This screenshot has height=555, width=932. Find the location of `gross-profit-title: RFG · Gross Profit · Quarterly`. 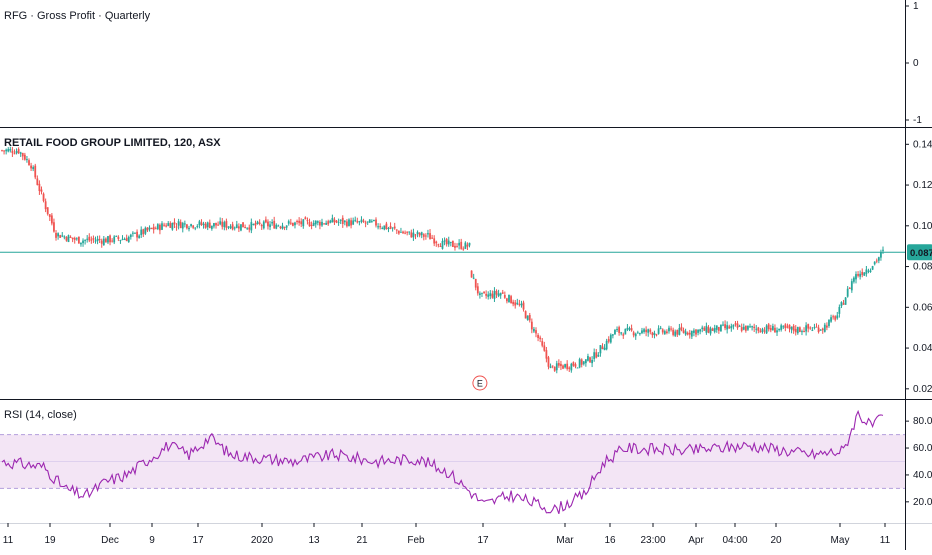

gross-profit-title: RFG · Gross Profit · Quarterly is located at coordinates (77, 16).